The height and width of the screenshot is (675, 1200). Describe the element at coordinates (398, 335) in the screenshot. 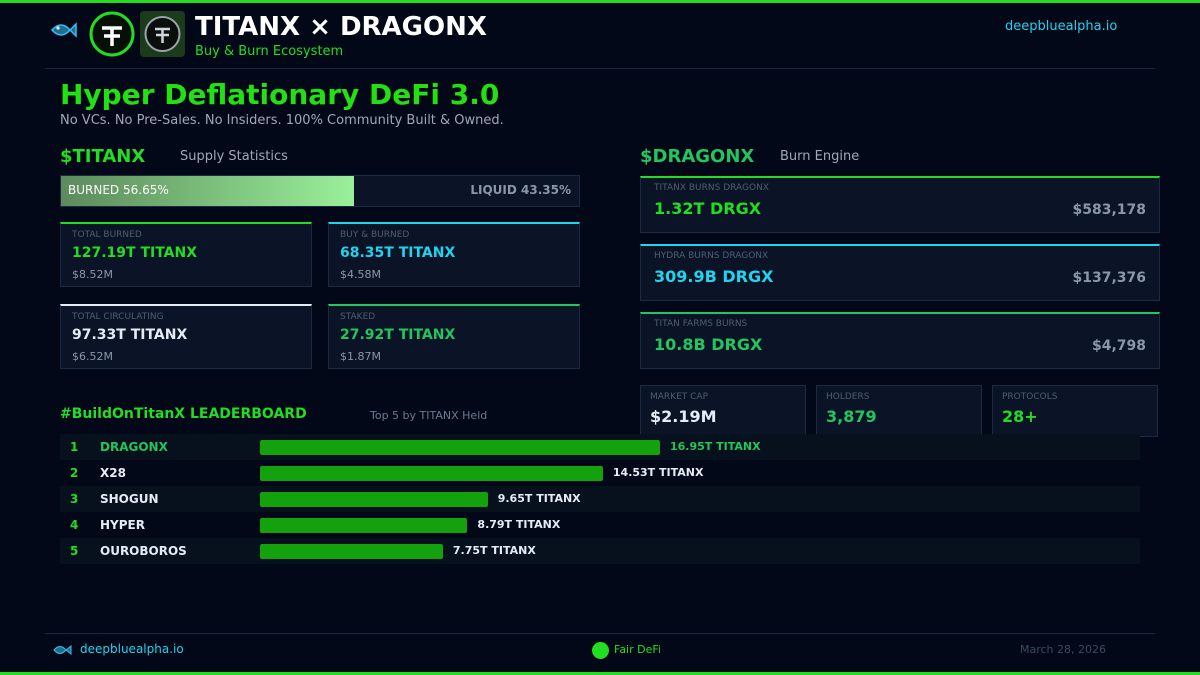

I see `card-value: 27.92T TITANX` at that location.